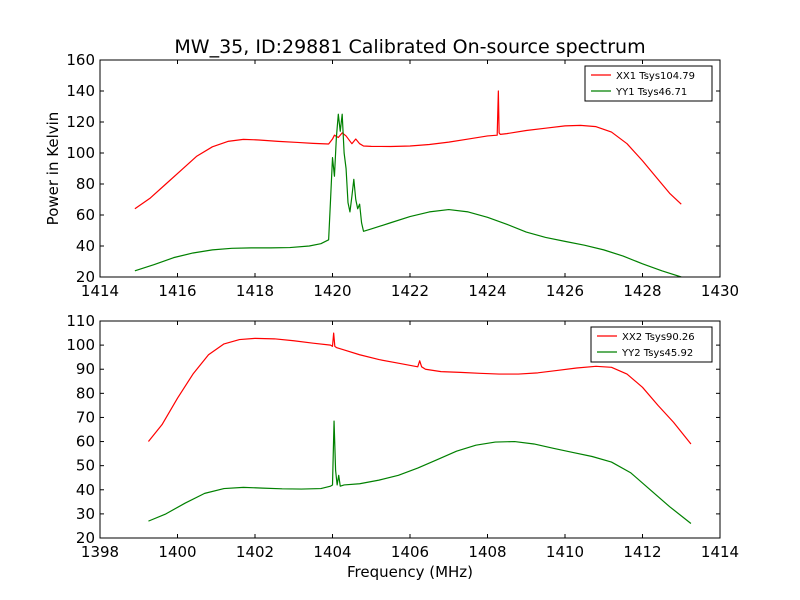 The height and width of the screenshot is (600, 800). Describe the element at coordinates (80, 91) in the screenshot. I see `y-tick-label: 140` at that location.